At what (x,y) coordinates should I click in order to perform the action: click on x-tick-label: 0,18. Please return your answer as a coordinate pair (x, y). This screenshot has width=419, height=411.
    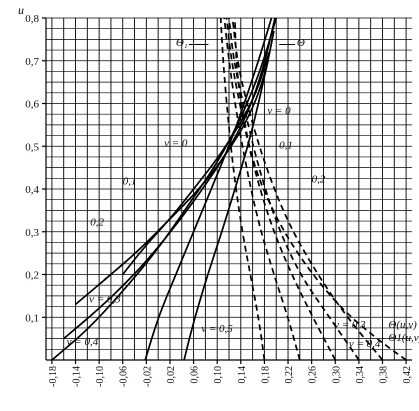
    Looking at the image, I should click on (265, 375).